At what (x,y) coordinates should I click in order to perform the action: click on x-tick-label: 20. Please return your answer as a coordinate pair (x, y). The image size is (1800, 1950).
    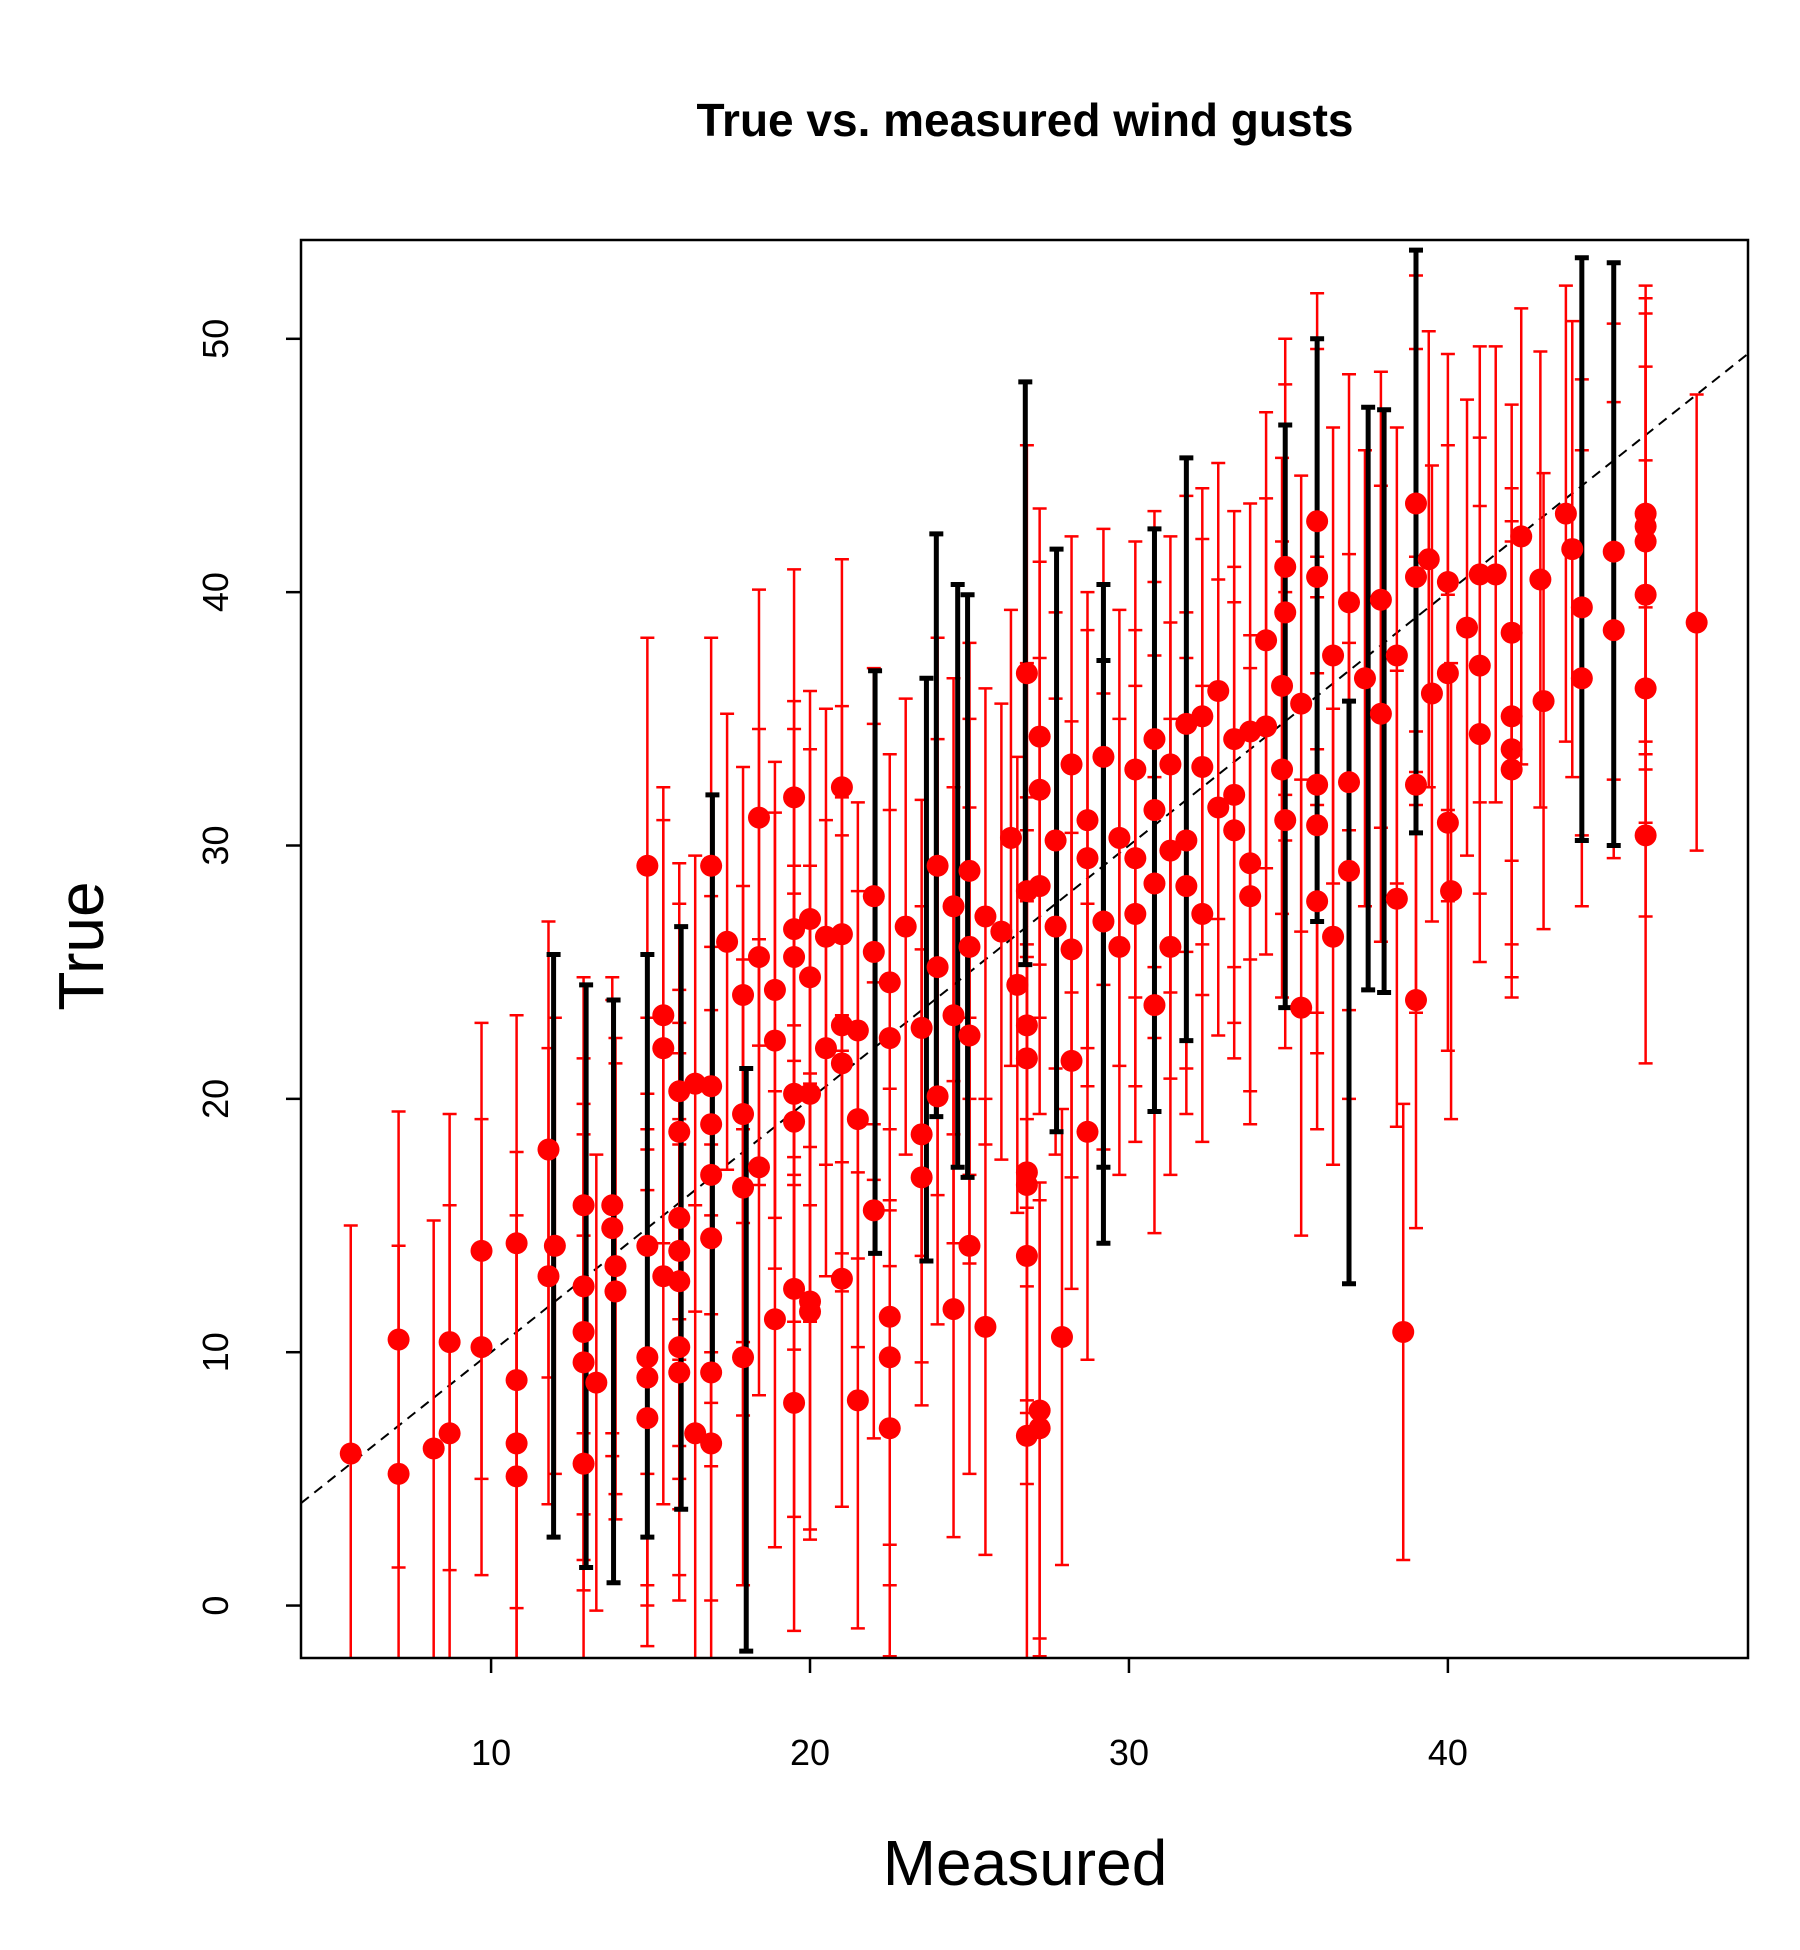
    Looking at the image, I should click on (810, 1752).